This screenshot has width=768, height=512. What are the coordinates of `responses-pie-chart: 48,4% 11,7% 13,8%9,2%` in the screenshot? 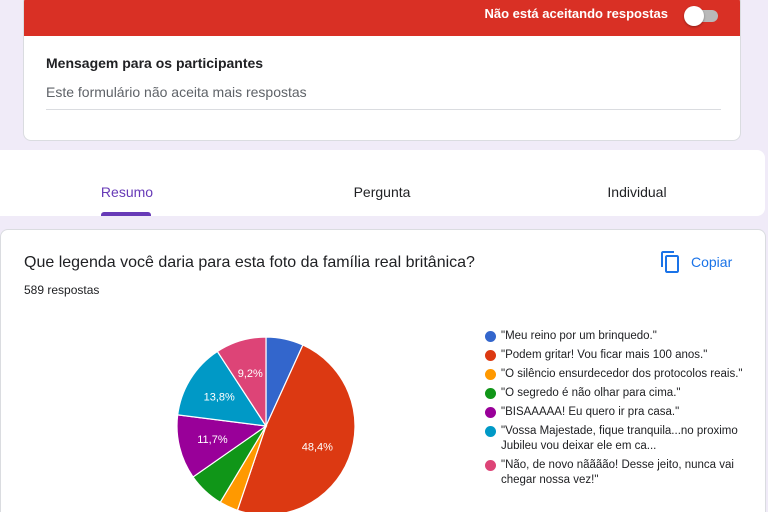 It's located at (266, 424).